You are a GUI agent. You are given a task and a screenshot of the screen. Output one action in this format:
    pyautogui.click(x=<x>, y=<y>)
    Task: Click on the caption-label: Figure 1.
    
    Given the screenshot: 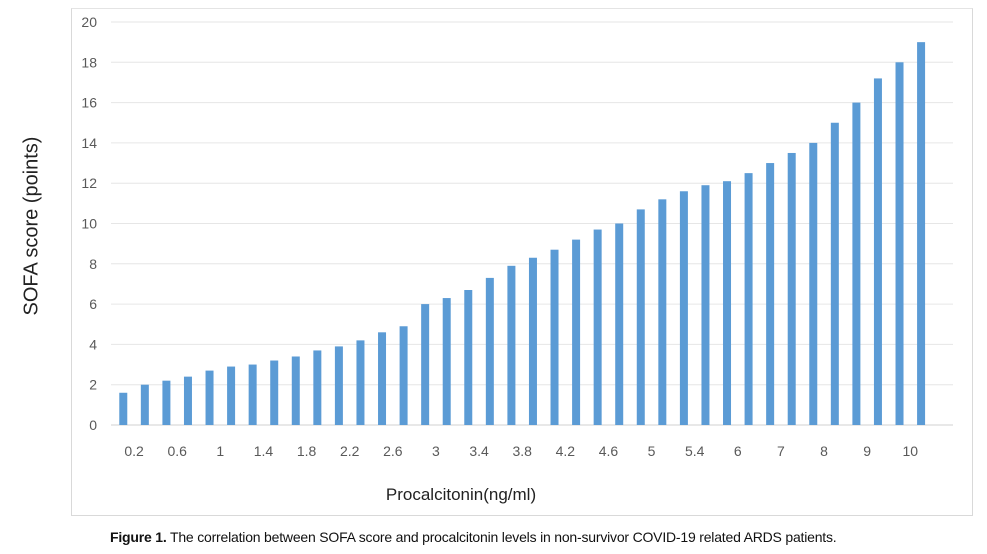 What is the action you would take?
    pyautogui.click(x=138, y=537)
    